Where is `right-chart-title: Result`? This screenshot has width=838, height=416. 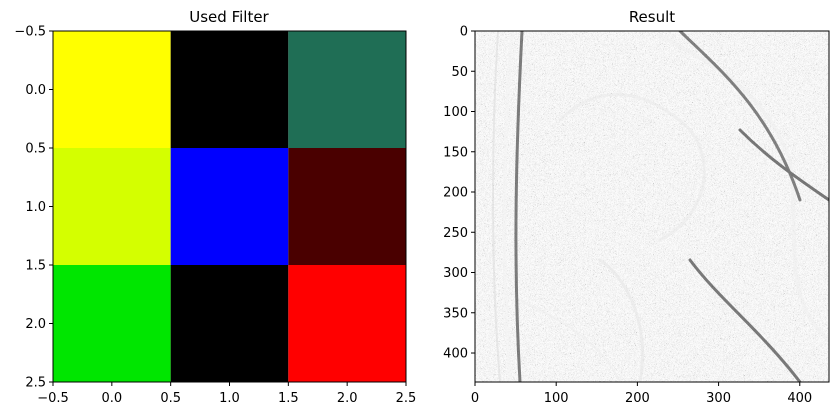
right-chart-title: Result is located at coordinates (652, 17).